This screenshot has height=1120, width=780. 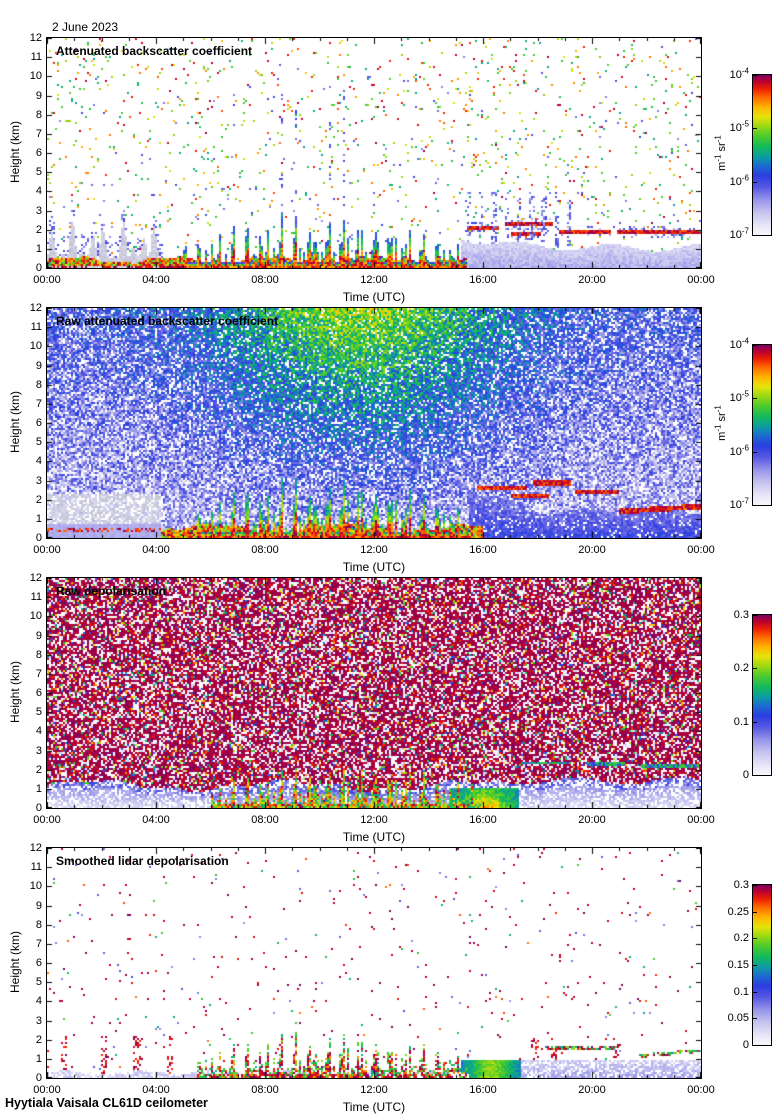 What do you see at coordinates (720, 153) in the screenshot?
I see `colorbar-unit-label: m-1 sr-1` at bounding box center [720, 153].